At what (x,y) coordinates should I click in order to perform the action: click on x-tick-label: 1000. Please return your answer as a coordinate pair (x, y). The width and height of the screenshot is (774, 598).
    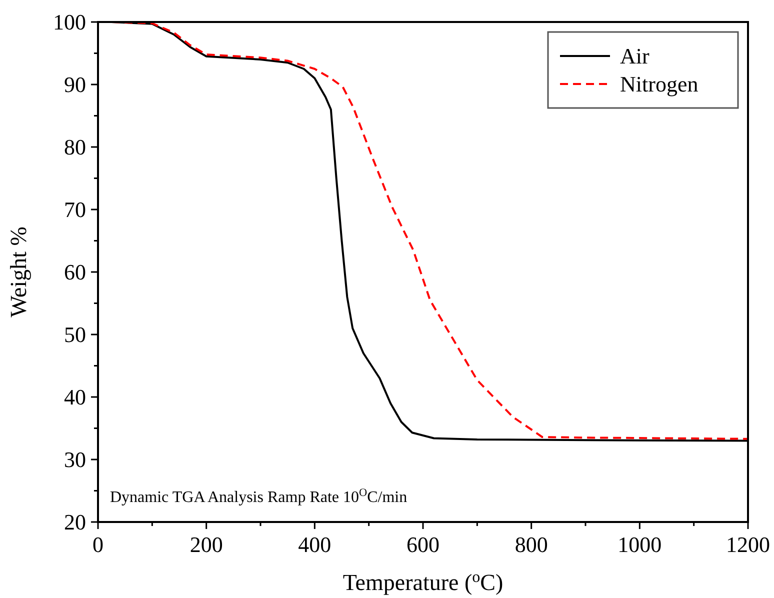
    Looking at the image, I should click on (640, 544).